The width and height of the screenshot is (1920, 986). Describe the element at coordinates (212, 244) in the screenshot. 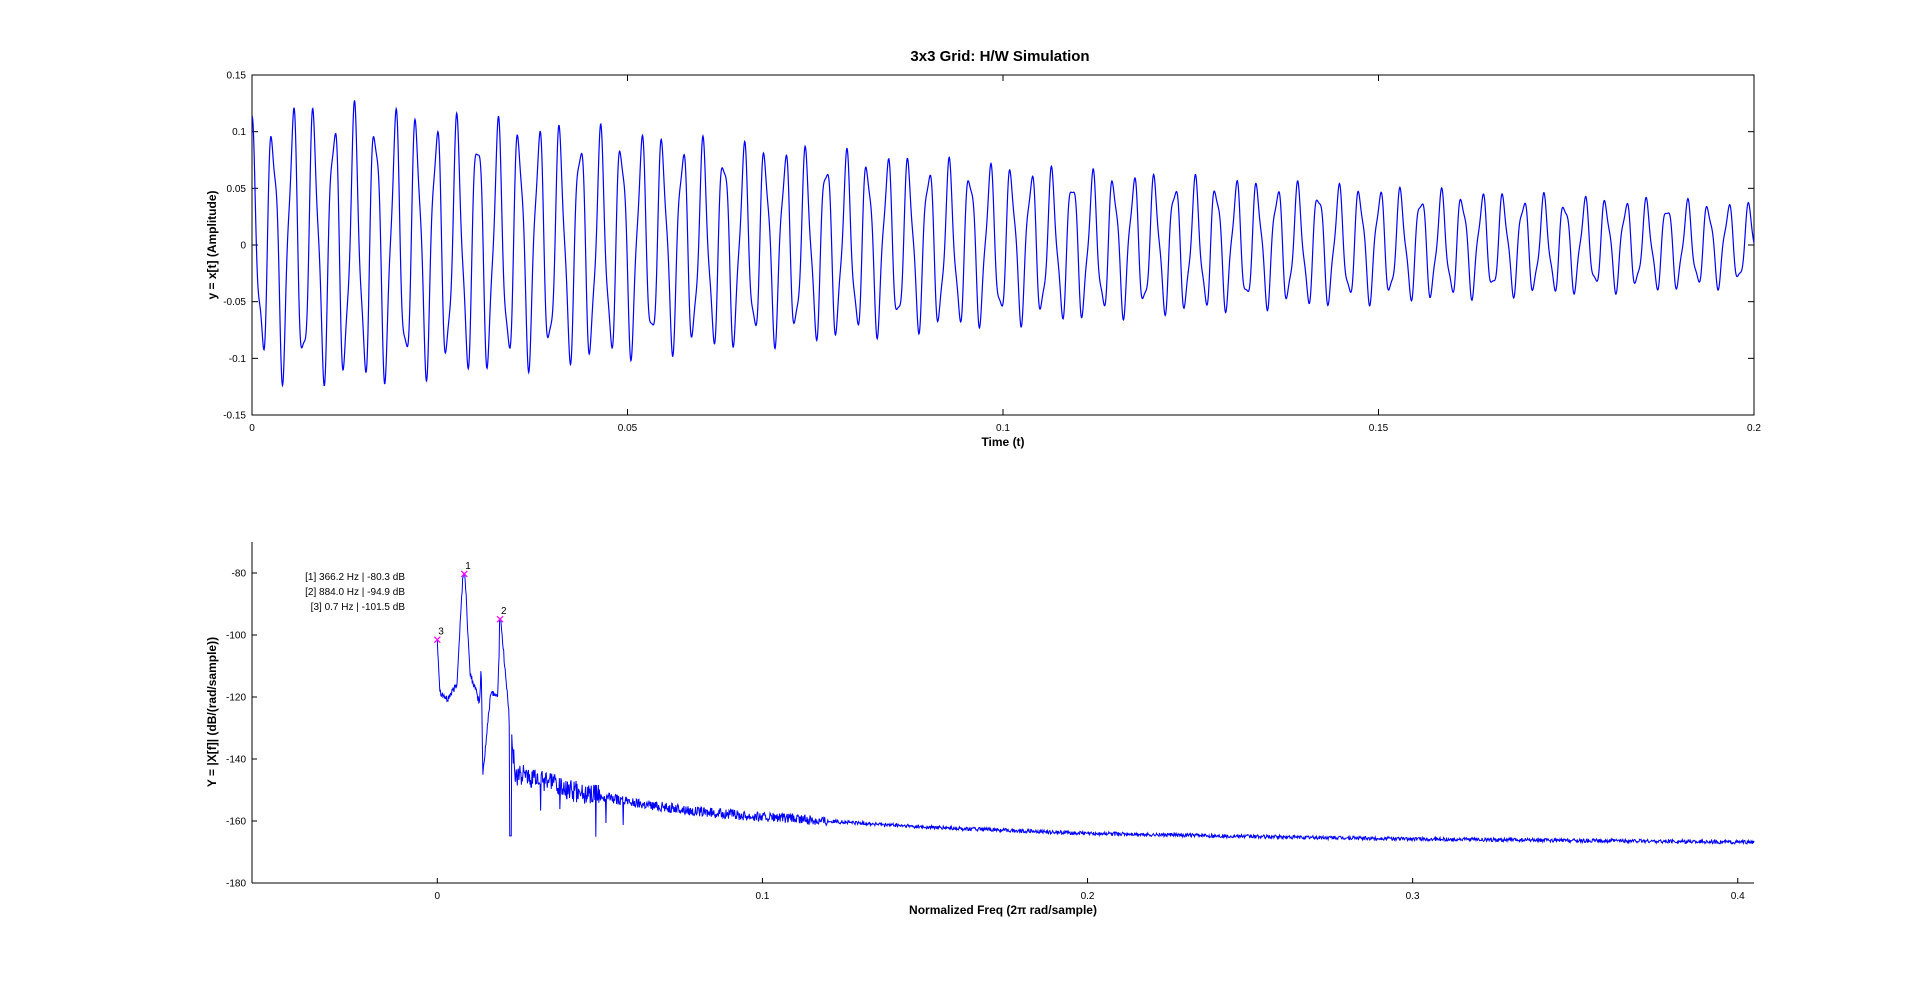

I see `time-domain-y-label: y = x[t] (Amplitude)` at that location.